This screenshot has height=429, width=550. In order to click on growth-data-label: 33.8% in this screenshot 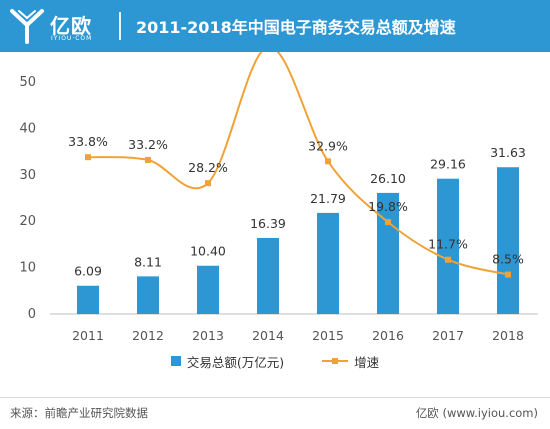, I will do `click(88, 141)`.